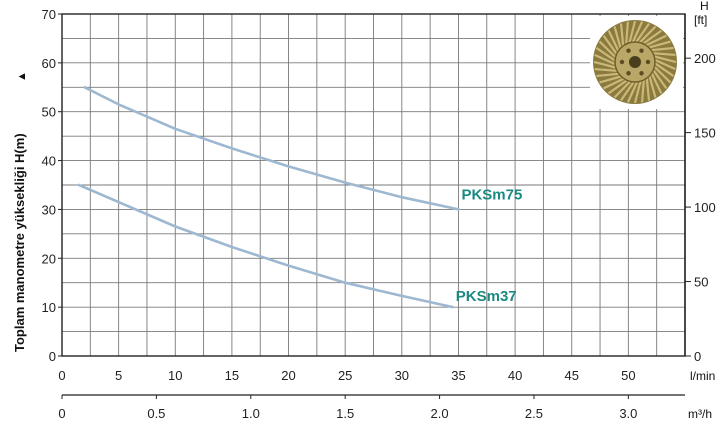 This screenshot has height=429, width=721. I want to click on y-axis-arrow: ▲, so click(22, 76).